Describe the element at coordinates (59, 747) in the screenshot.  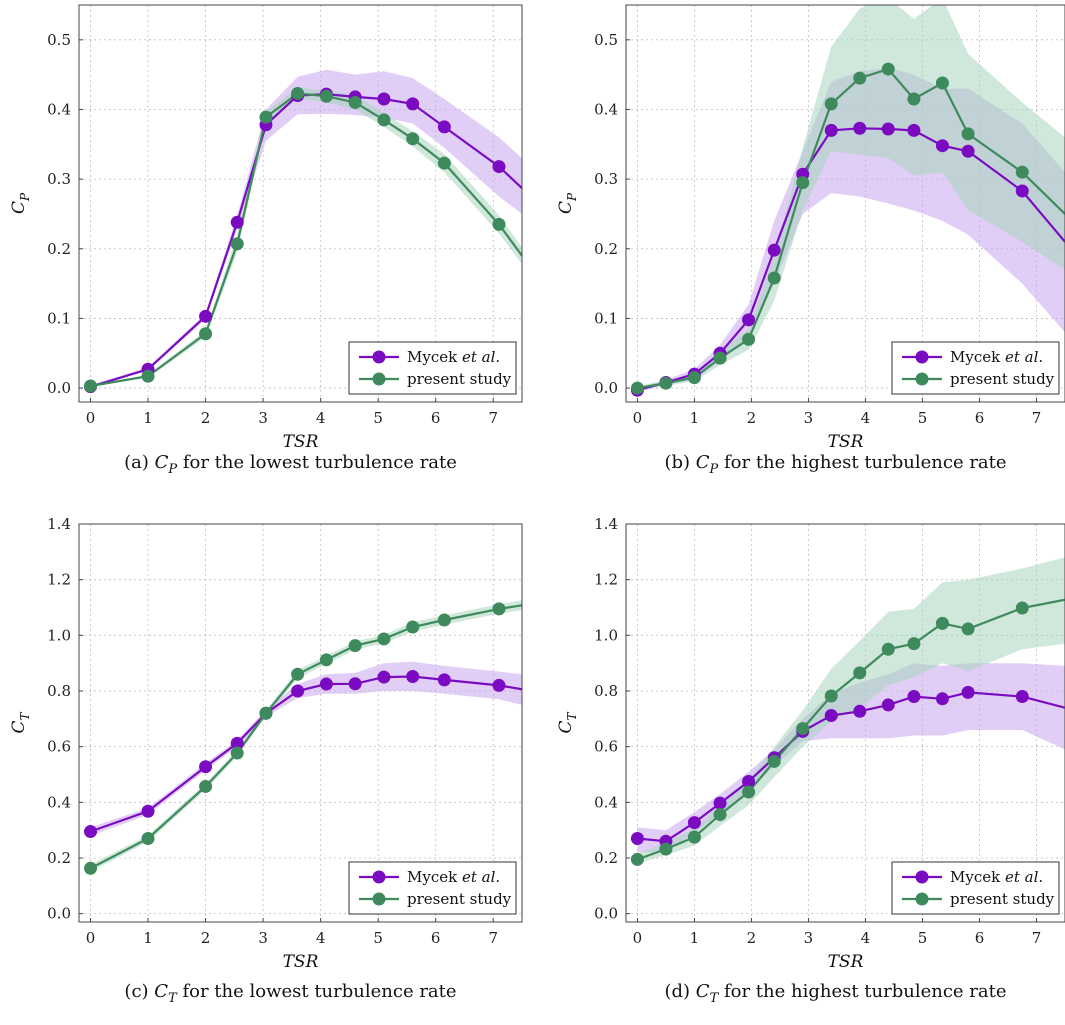
I see `y-tick-label: 0.6` at that location.